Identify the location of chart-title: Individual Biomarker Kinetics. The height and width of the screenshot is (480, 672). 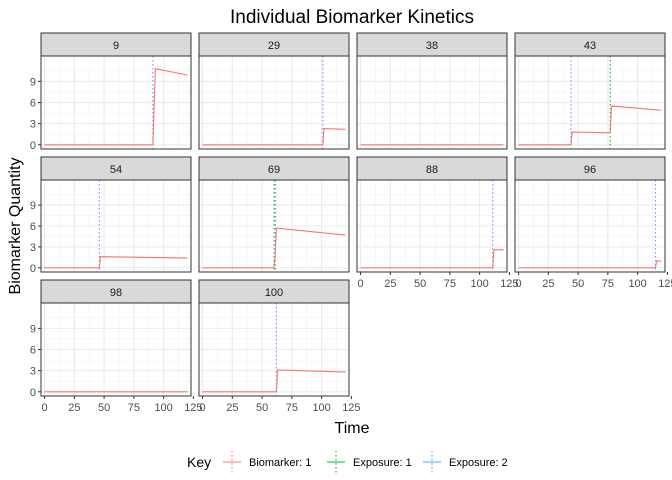
(352, 17).